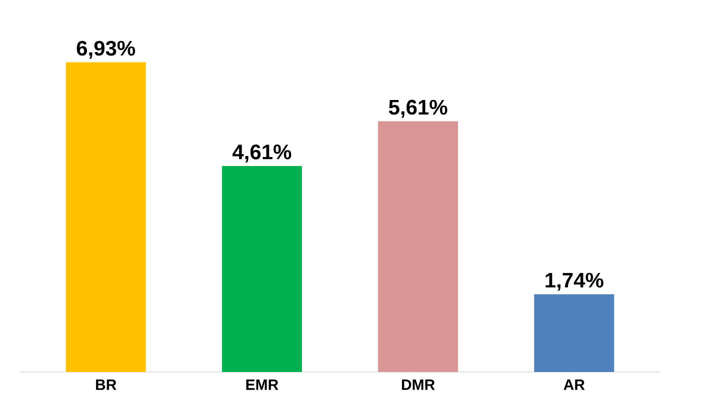 The image size is (702, 412). What do you see at coordinates (418, 109) in the screenshot?
I see `data-label: 5,61%` at bounding box center [418, 109].